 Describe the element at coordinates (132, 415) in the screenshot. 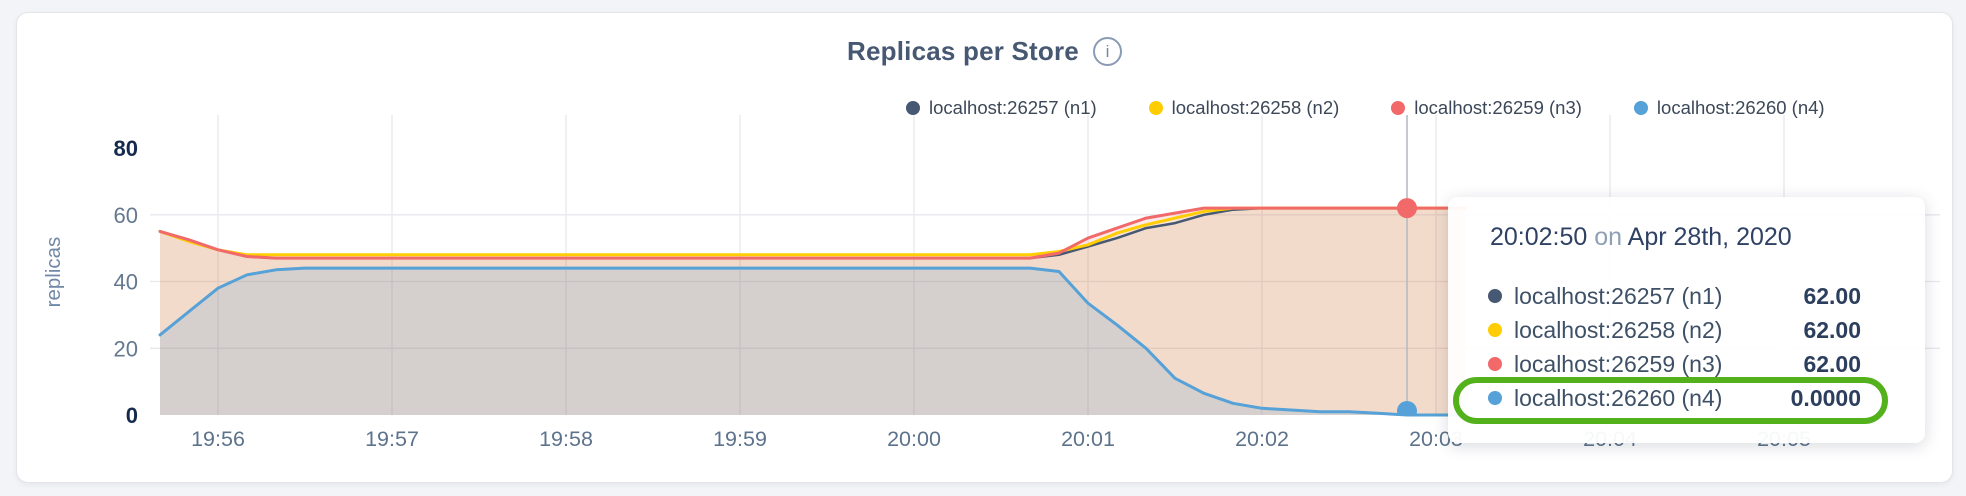

I see `y-tick-label: 0` at that location.